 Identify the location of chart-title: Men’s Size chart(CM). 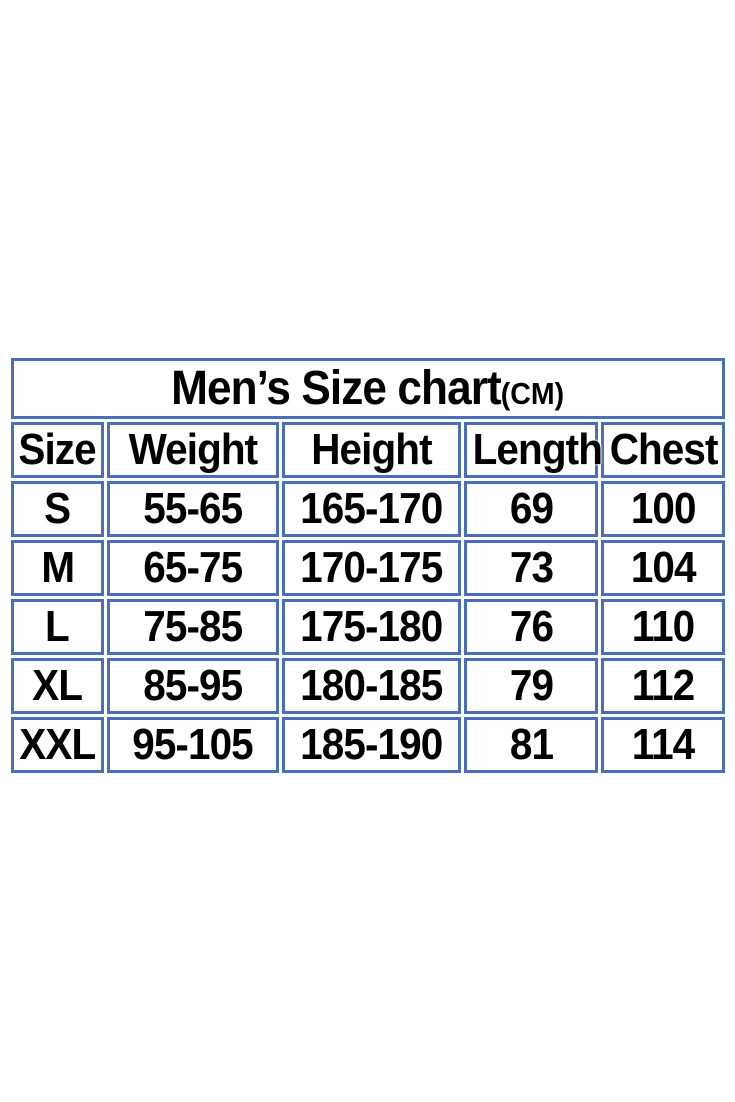
(368, 388).